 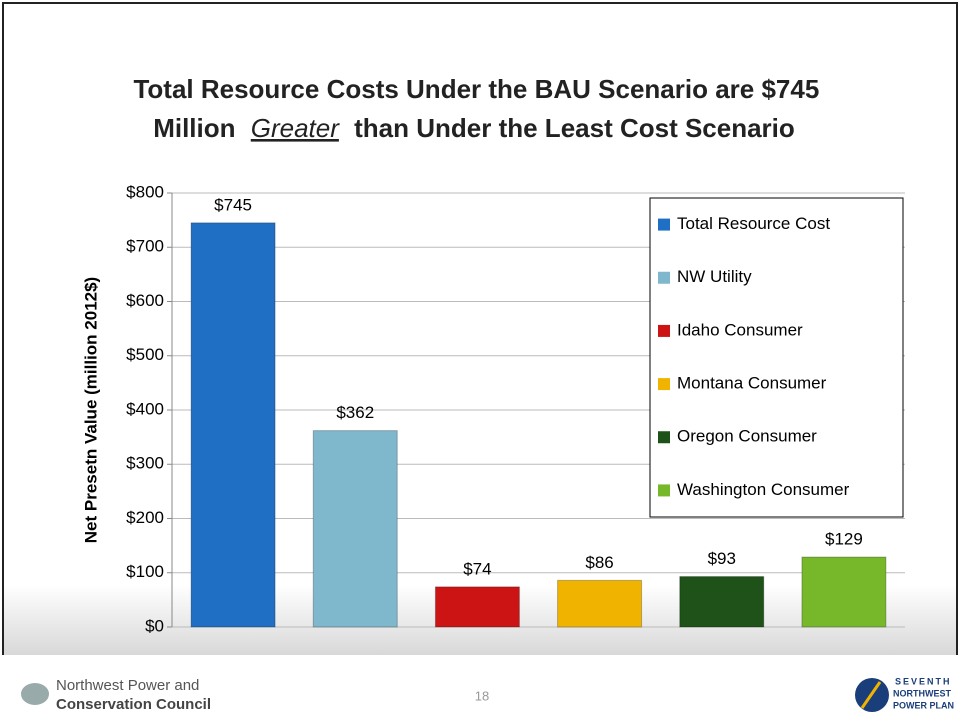 I want to click on y-tick-label: $400, so click(x=145, y=408).